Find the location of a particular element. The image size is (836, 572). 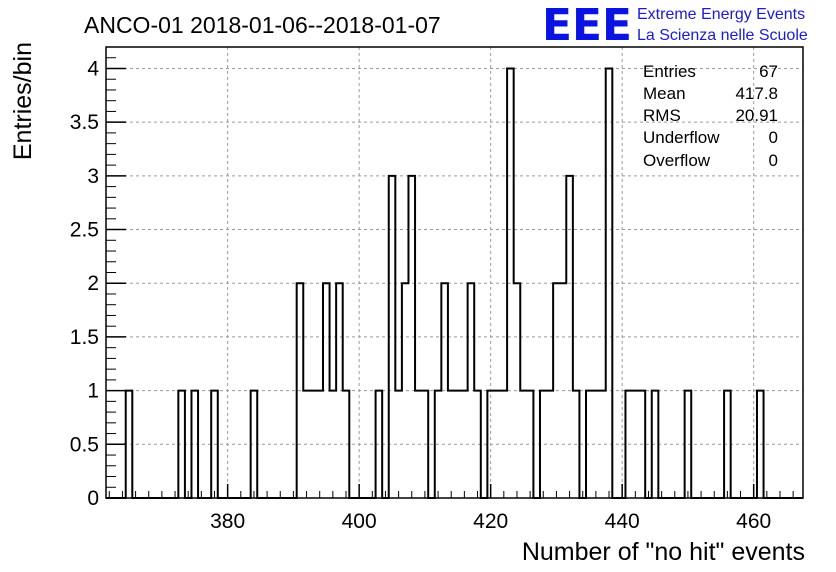

logo-line-2: La Scienza nelle Scuole is located at coordinates (722, 35).